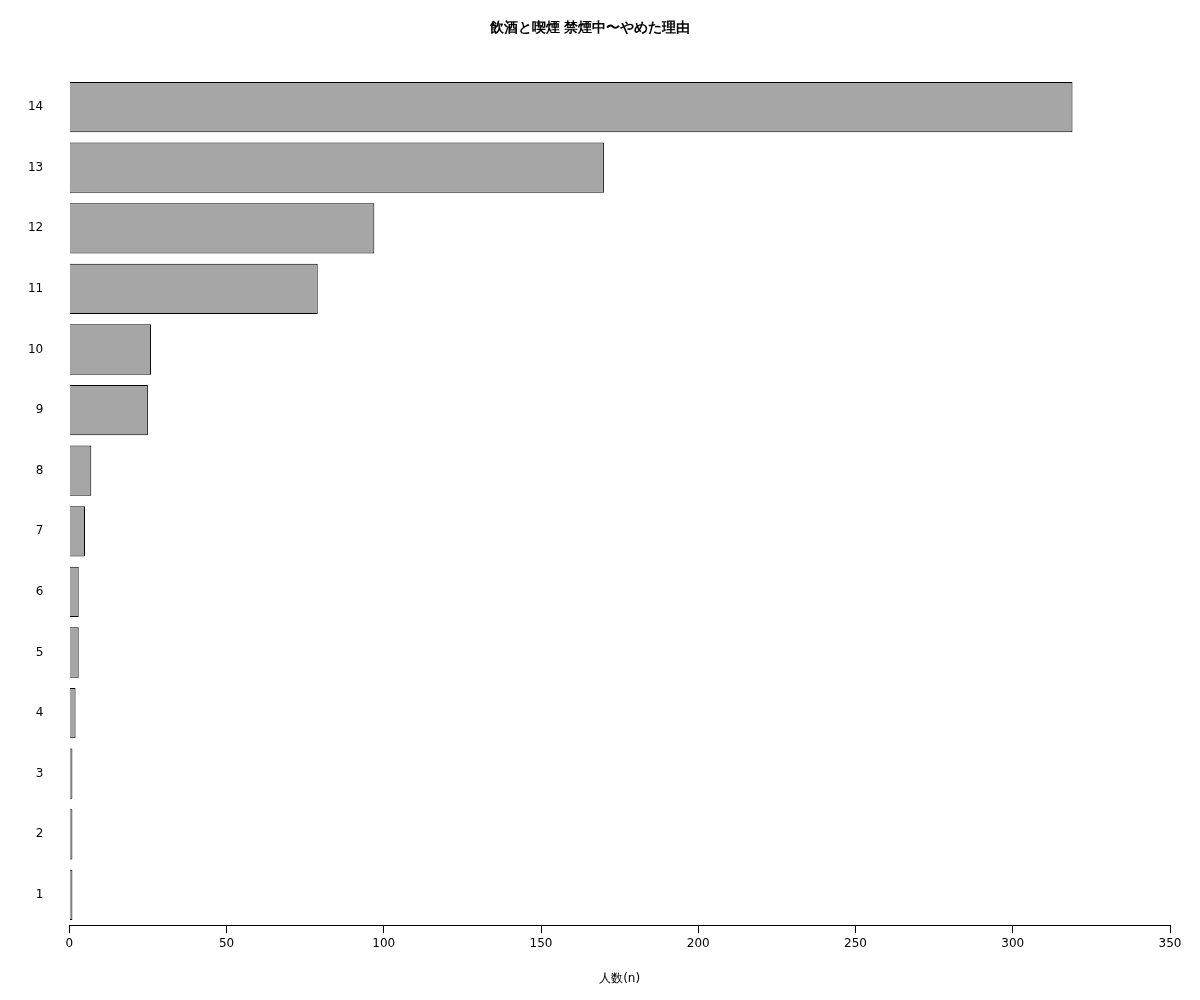 The height and width of the screenshot is (1000, 1200). I want to click on x-tick-label: 0, so click(69, 942).